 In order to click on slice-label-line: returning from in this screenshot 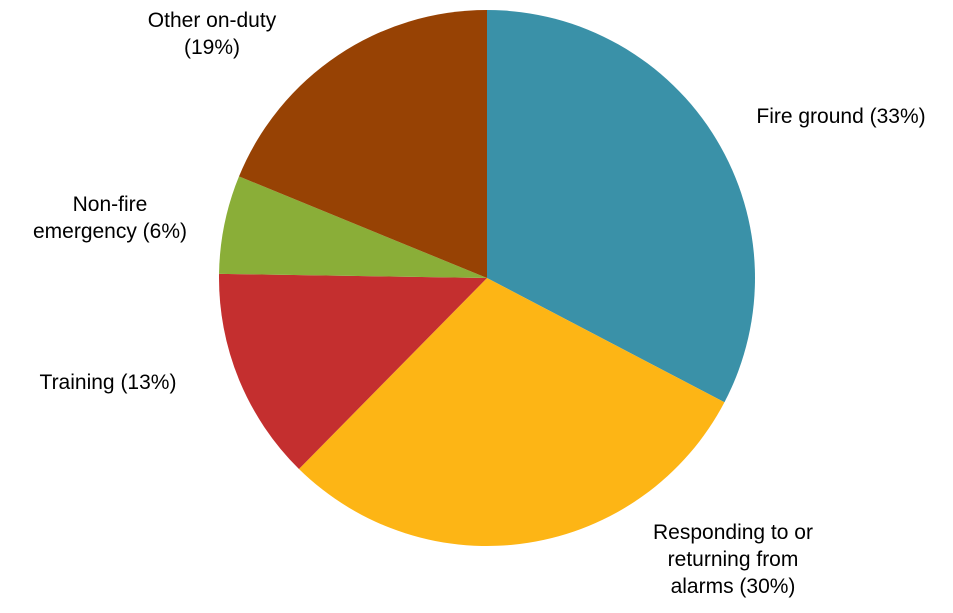, I will do `click(733, 559)`.